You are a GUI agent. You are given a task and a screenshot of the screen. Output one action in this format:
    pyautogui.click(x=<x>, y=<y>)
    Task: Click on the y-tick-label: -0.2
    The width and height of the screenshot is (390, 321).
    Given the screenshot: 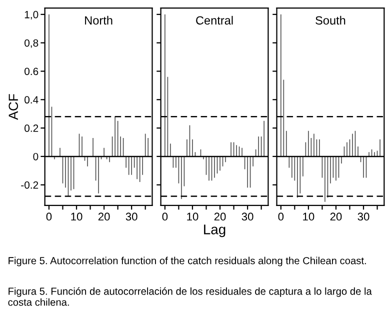 What is the action you would take?
    pyautogui.click(x=29, y=185)
    